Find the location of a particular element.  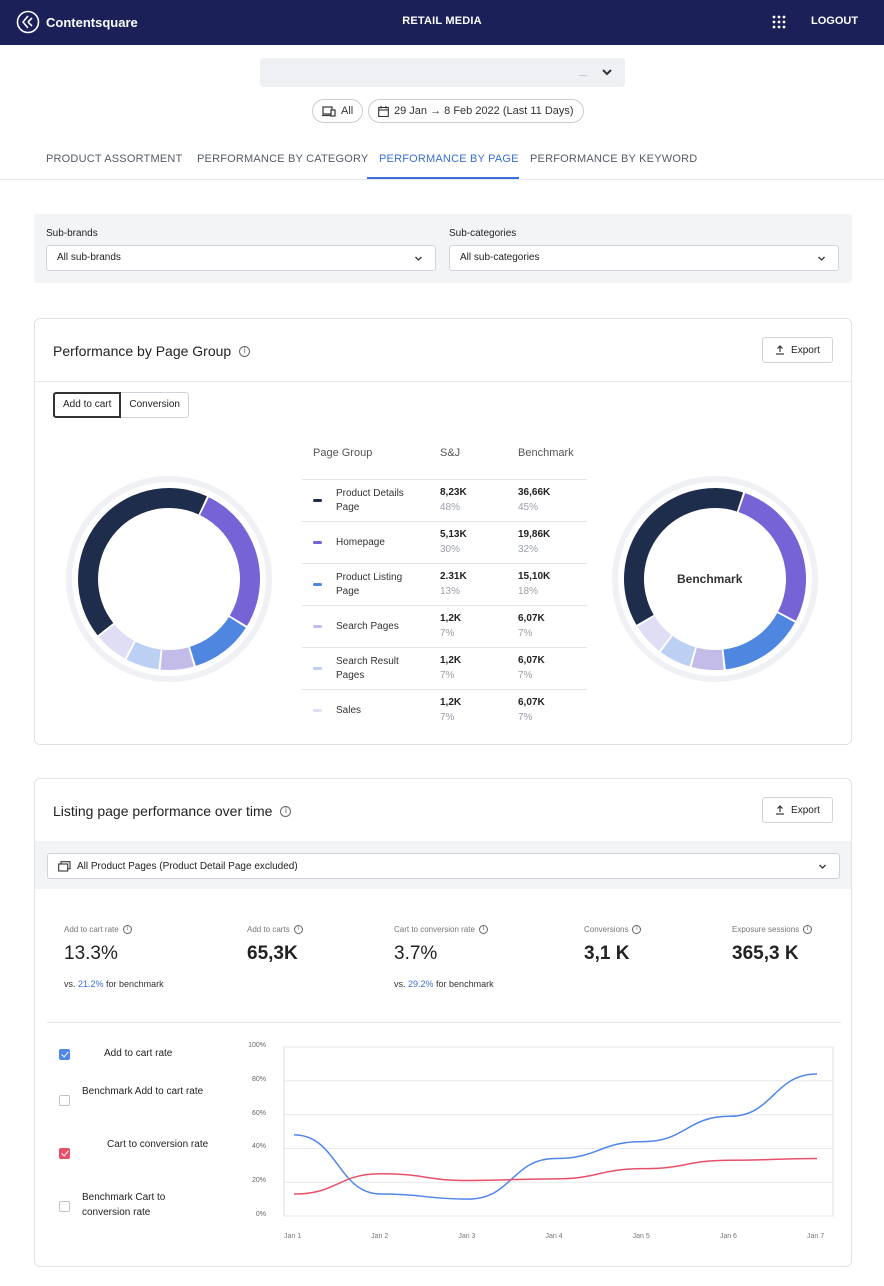

sj-percent: 48% is located at coordinates (450, 507).